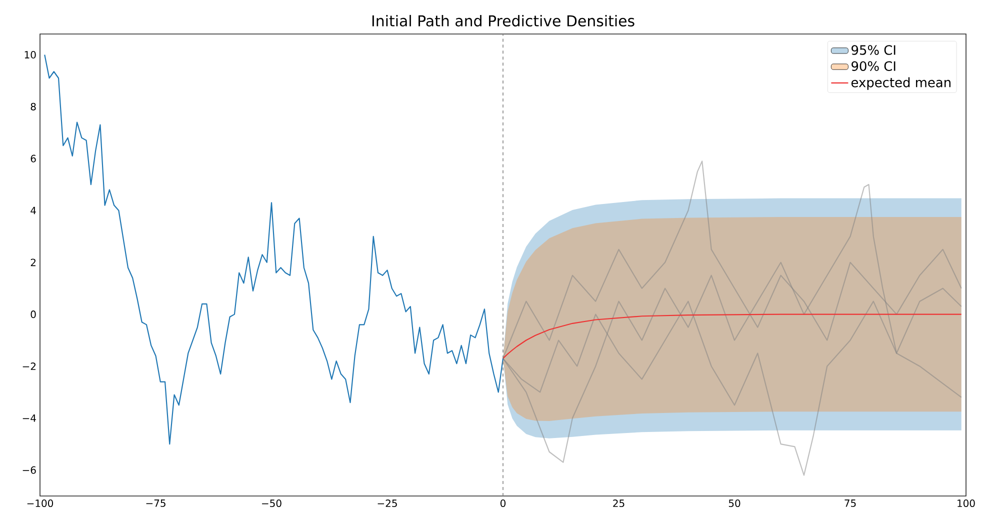 The height and width of the screenshot is (530, 993). What do you see at coordinates (30, 54) in the screenshot?
I see `y-tick-label: 10` at bounding box center [30, 54].